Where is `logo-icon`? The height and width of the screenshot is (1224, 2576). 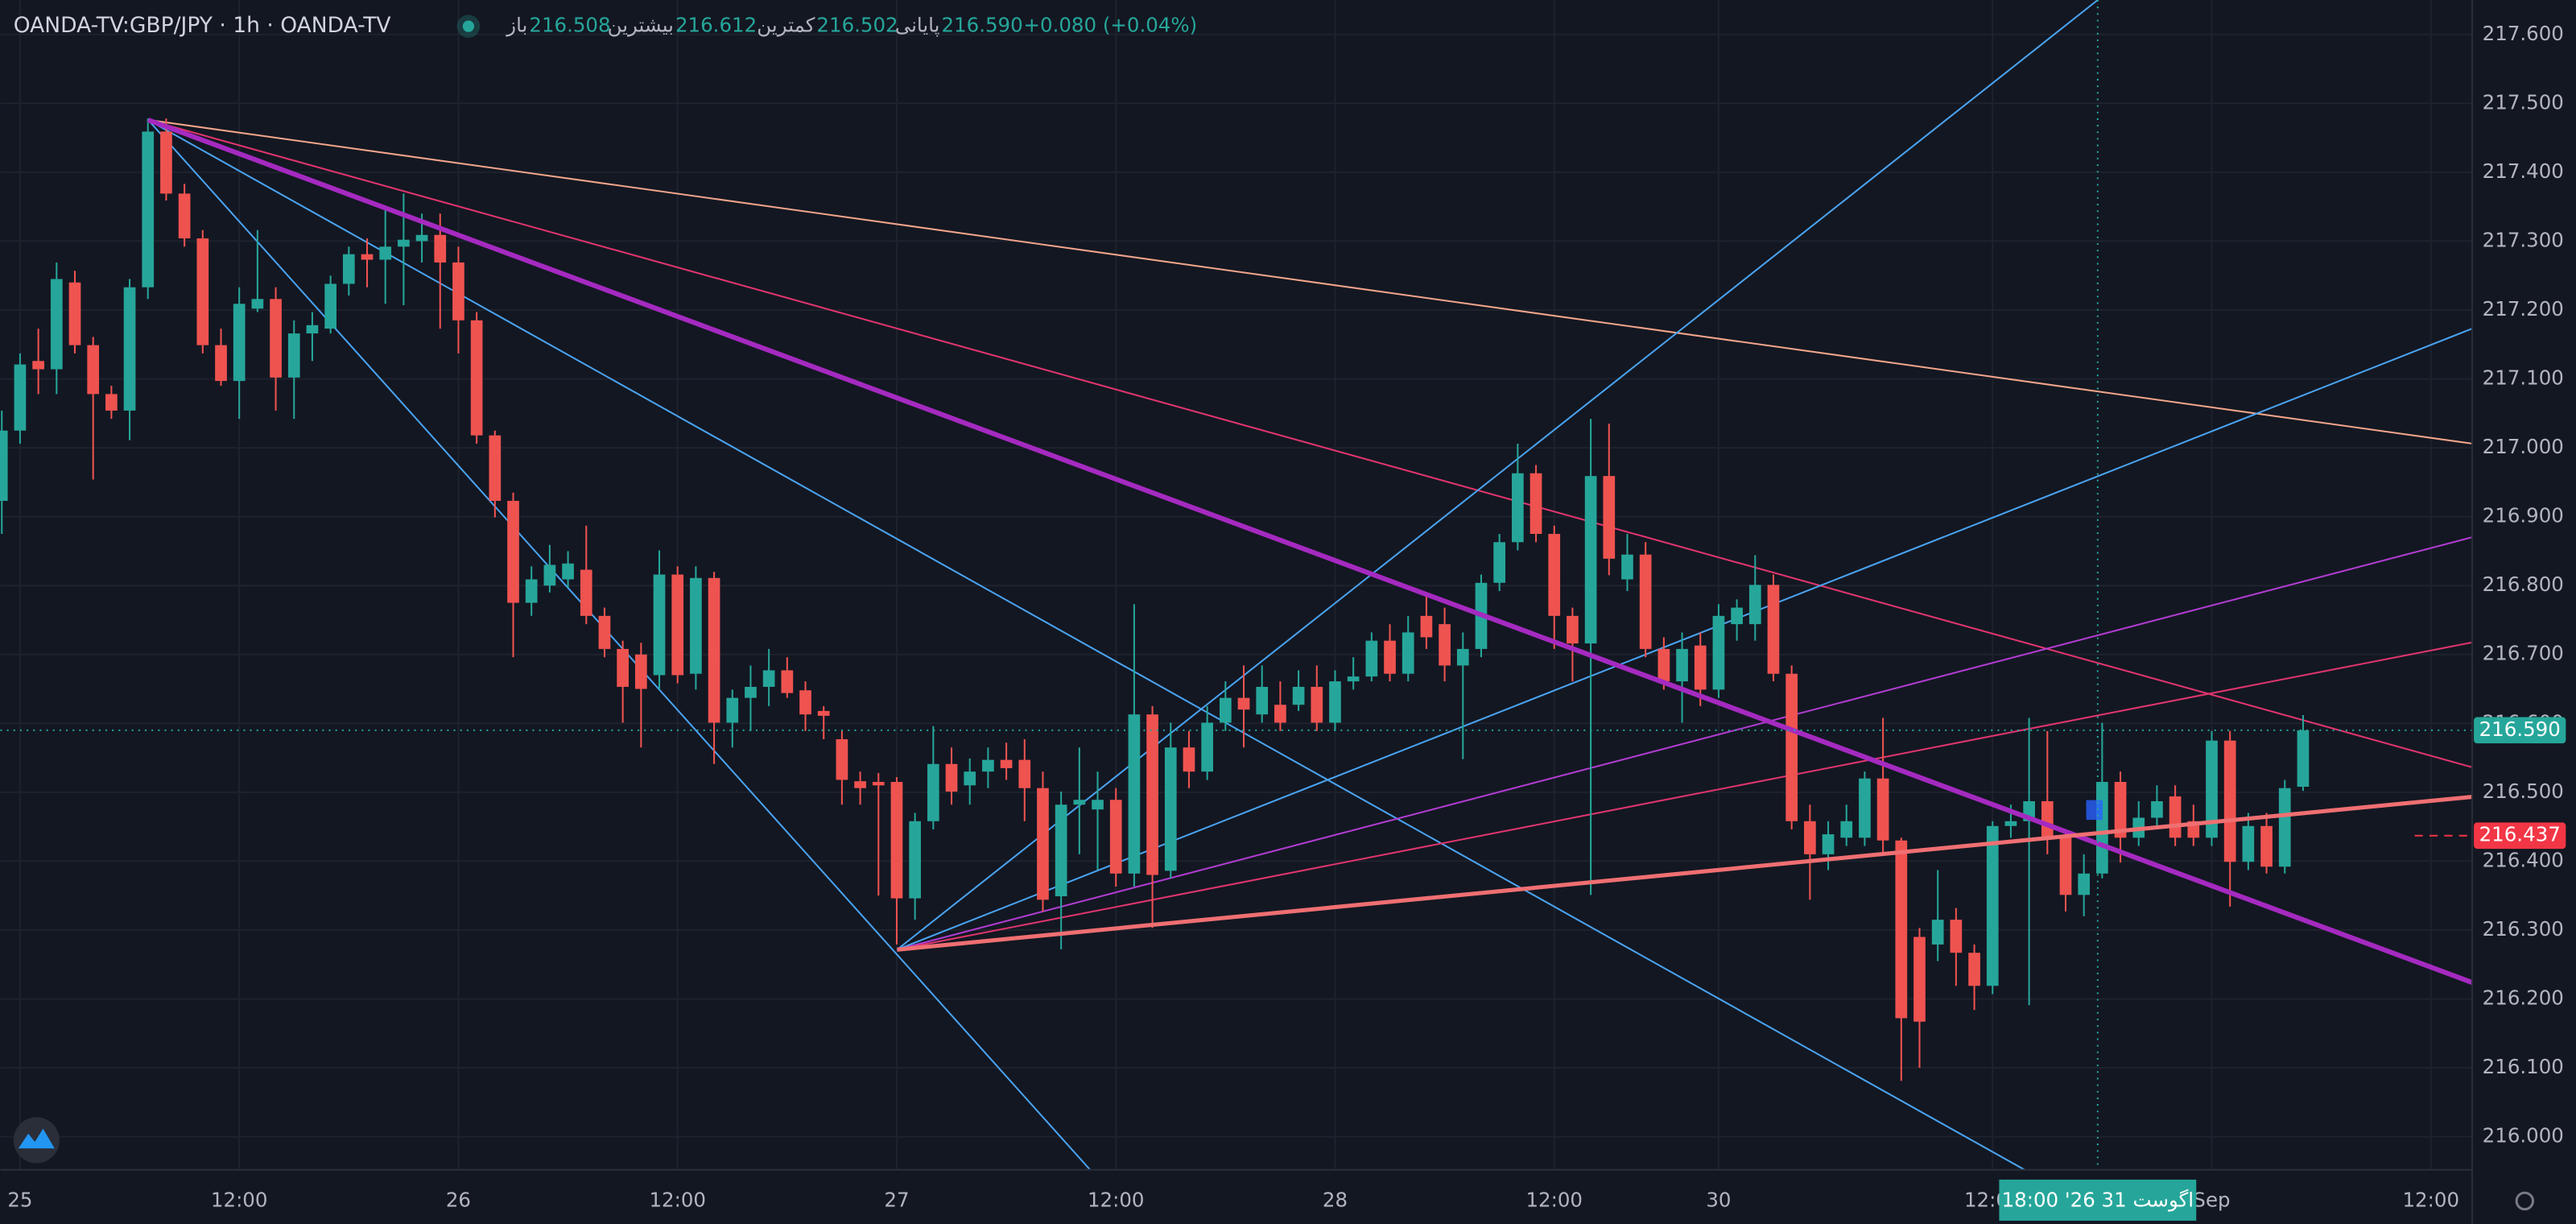
logo-icon is located at coordinates (36, 1138).